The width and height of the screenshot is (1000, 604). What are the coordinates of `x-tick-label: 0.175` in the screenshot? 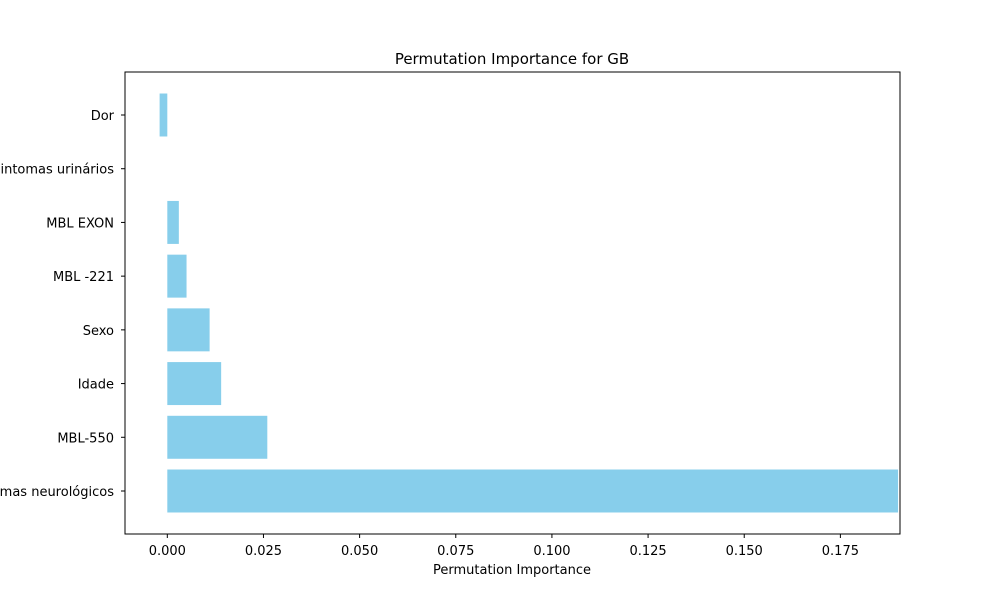 It's located at (840, 551).